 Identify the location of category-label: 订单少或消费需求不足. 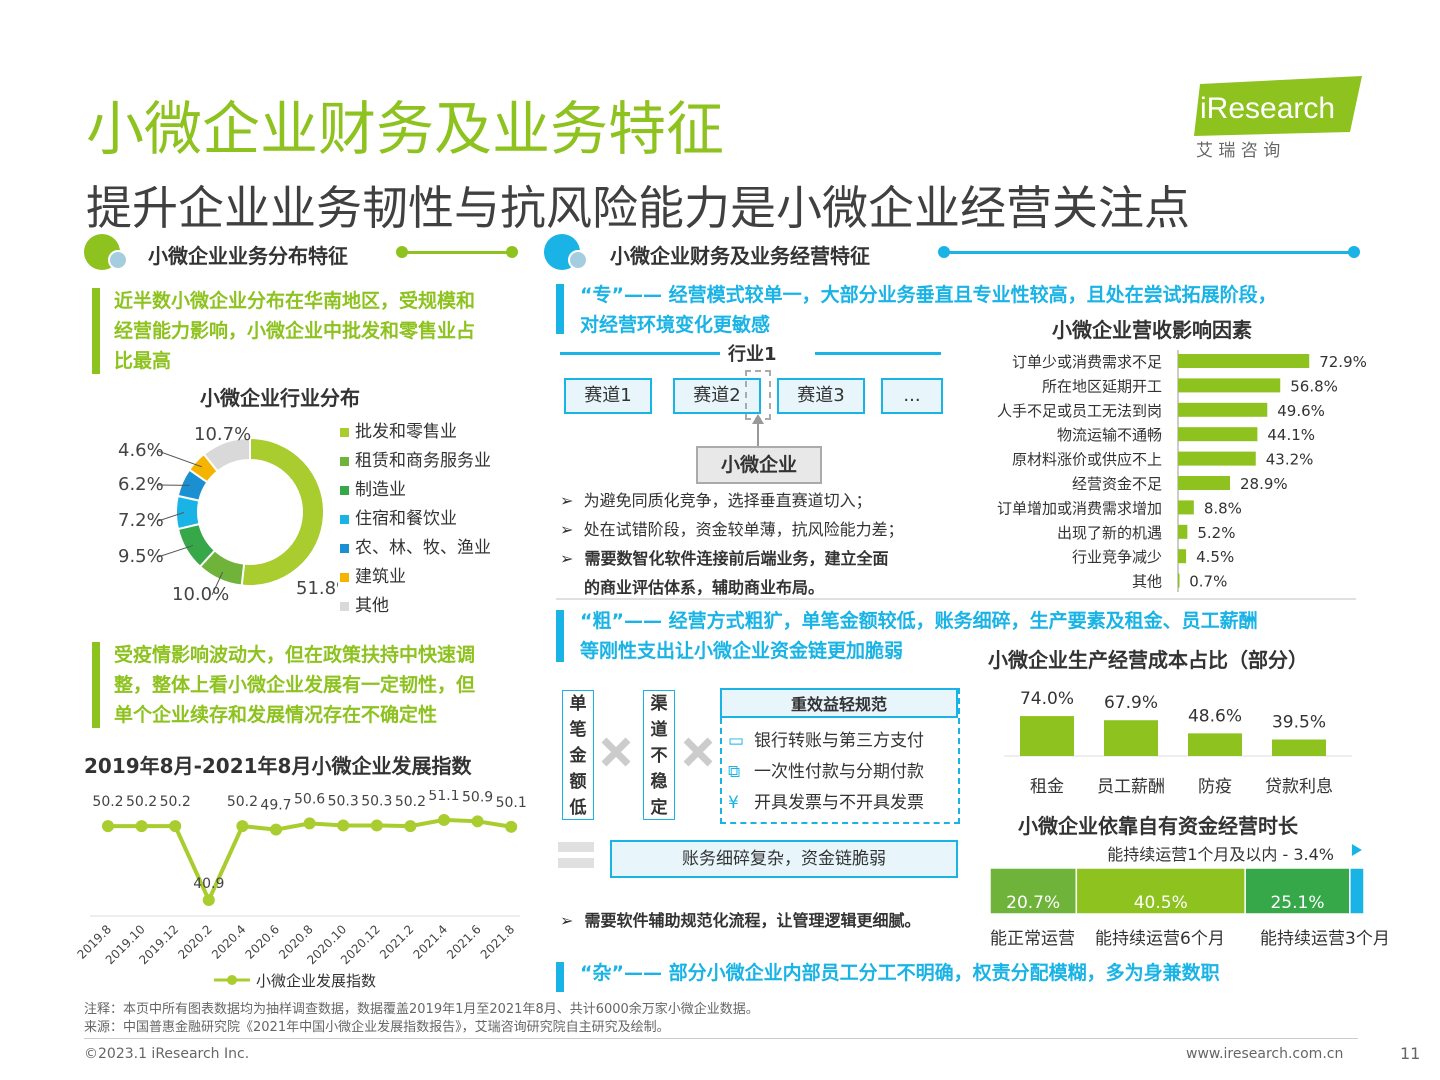
(1087, 362).